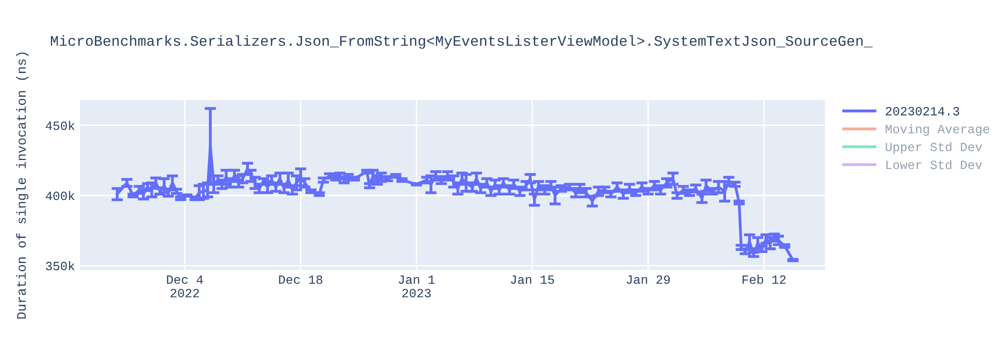 Image resolution: width=1000 pixels, height=350 pixels. I want to click on legend-label: 20230214.3, so click(923, 111).